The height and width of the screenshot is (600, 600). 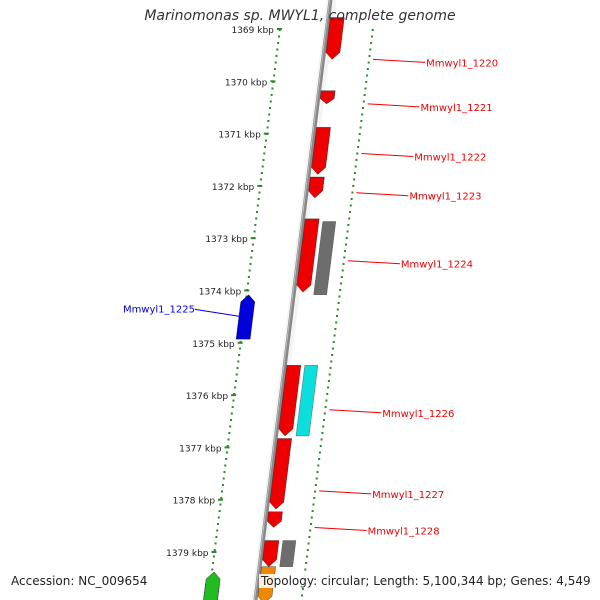 I want to click on map-title: Marinomonas sp. MWYL1, complete genome, so click(x=300, y=16).